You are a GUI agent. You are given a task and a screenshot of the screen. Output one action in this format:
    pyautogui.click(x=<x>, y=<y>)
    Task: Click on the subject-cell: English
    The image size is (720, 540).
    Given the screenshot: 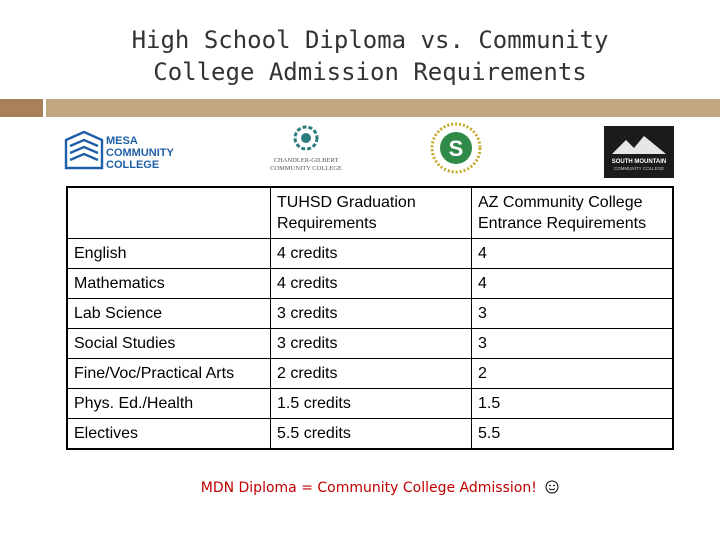 What is the action you would take?
    pyautogui.click(x=168, y=253)
    